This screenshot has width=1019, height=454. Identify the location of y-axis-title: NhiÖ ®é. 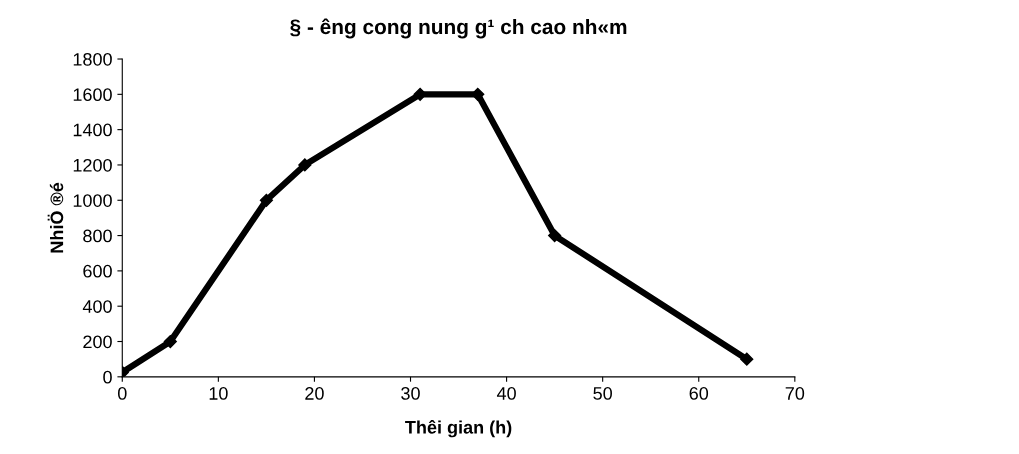
(55, 217).